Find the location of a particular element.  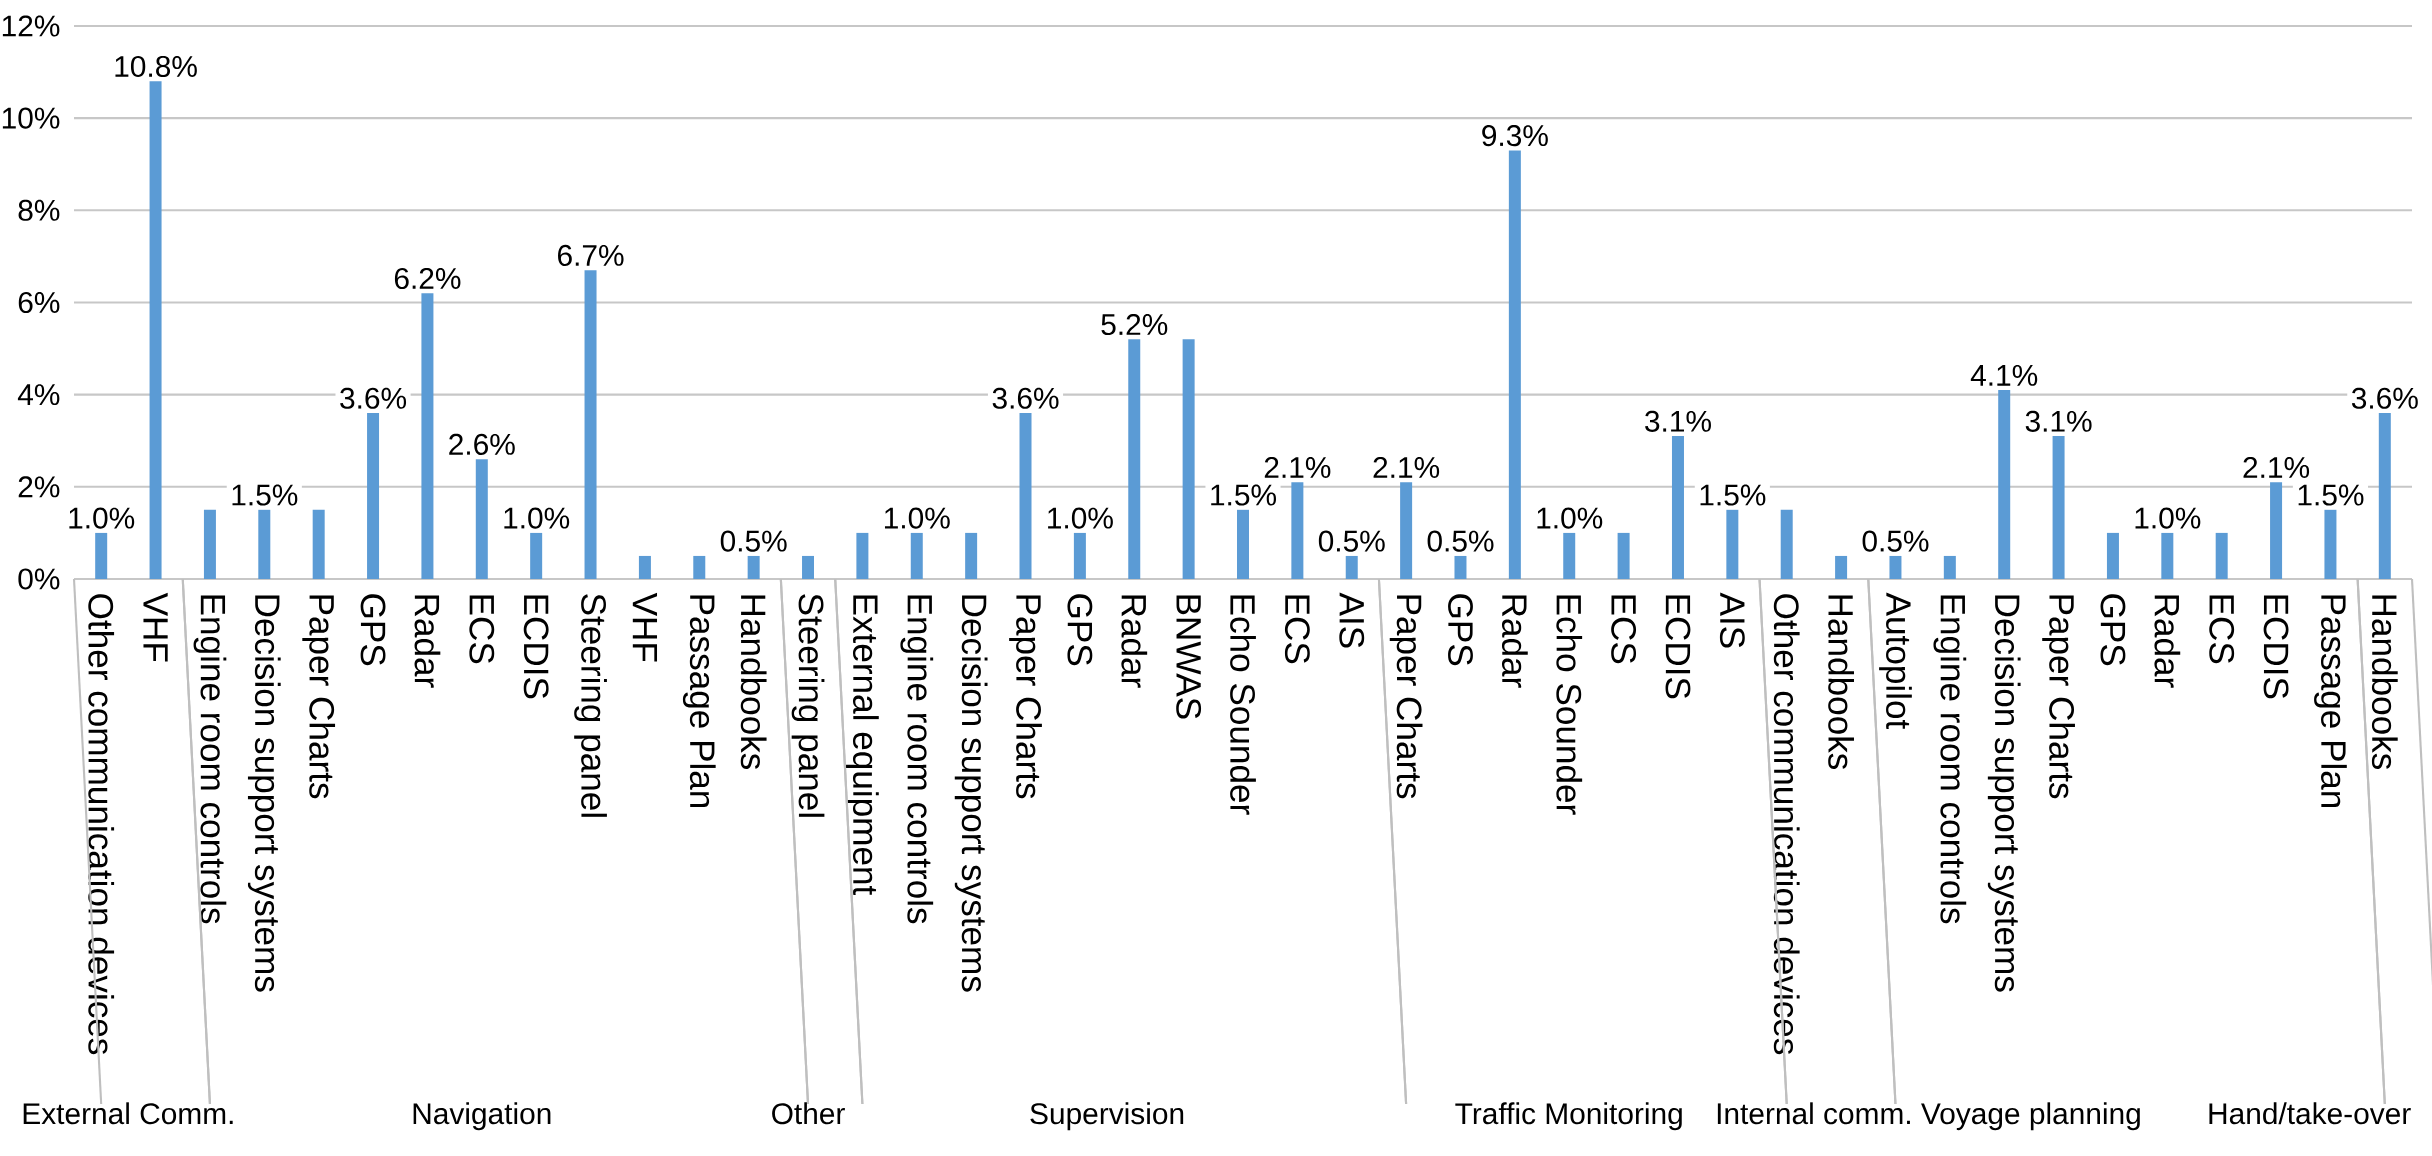

y-tick-label: 6% is located at coordinates (39, 302).